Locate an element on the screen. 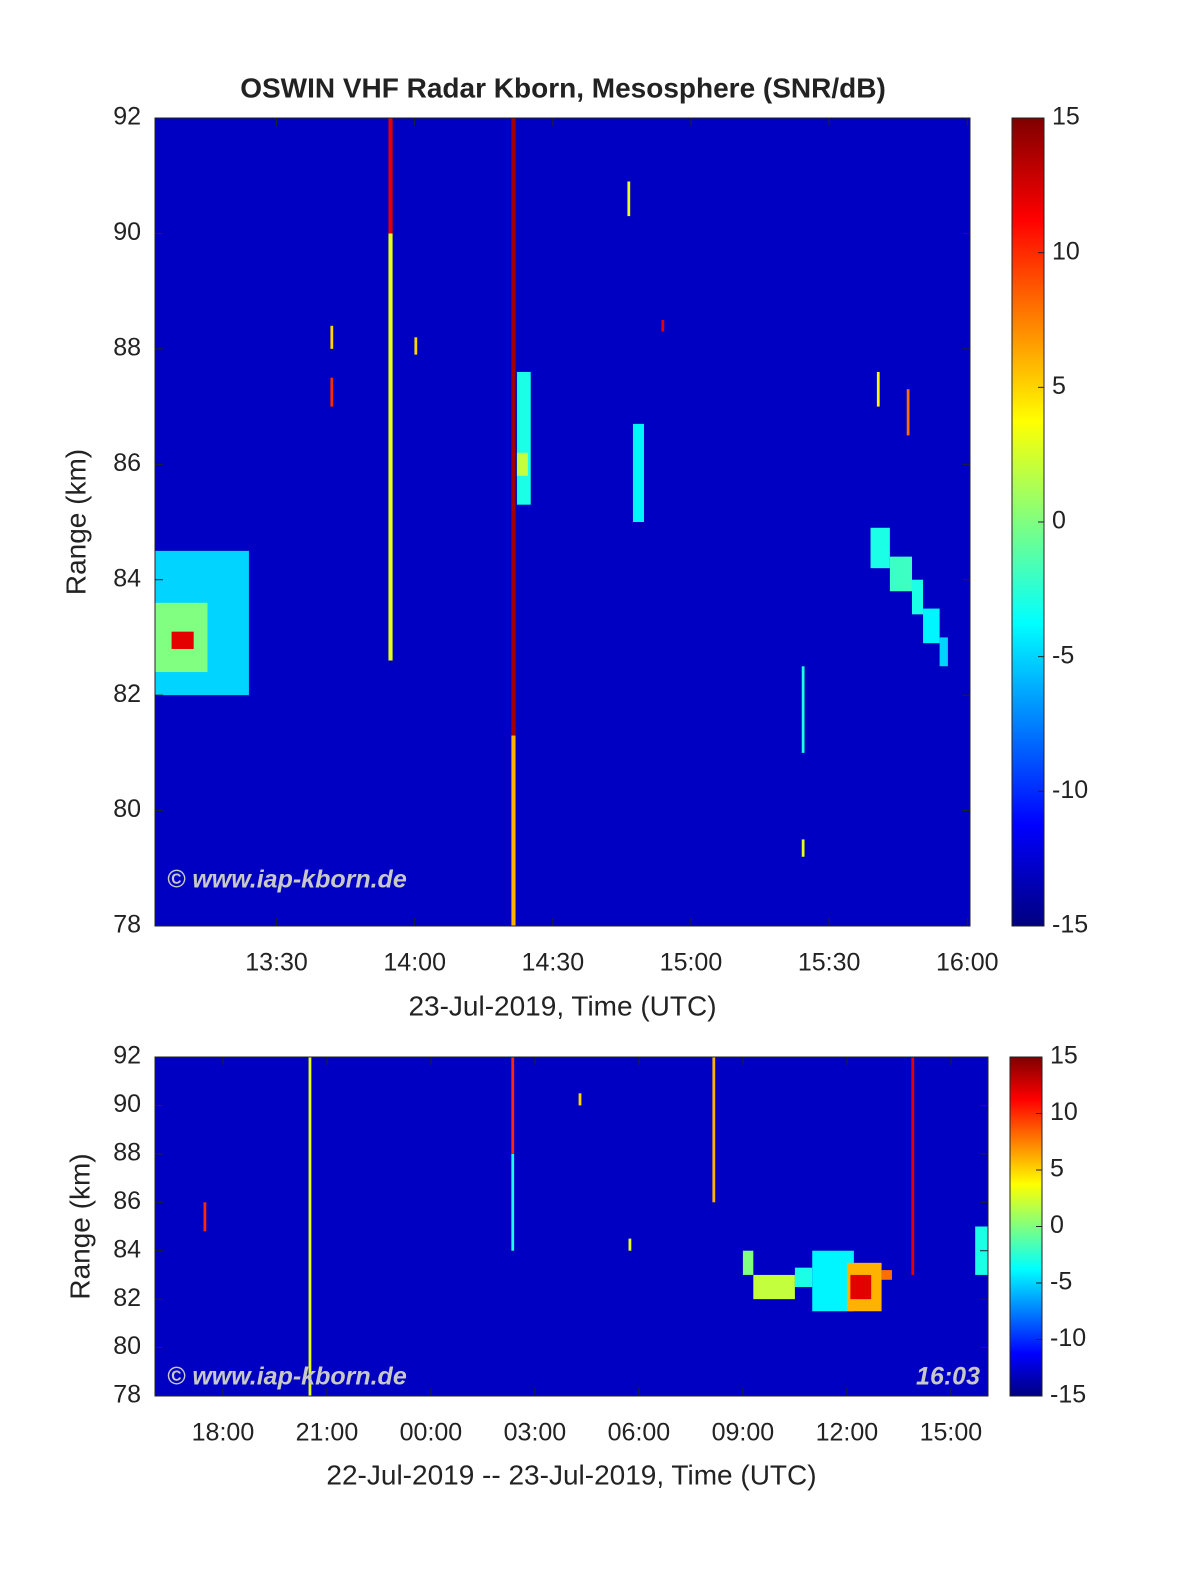 This screenshot has height=1575, width=1200. background-field is located at coordinates (571, 1226).